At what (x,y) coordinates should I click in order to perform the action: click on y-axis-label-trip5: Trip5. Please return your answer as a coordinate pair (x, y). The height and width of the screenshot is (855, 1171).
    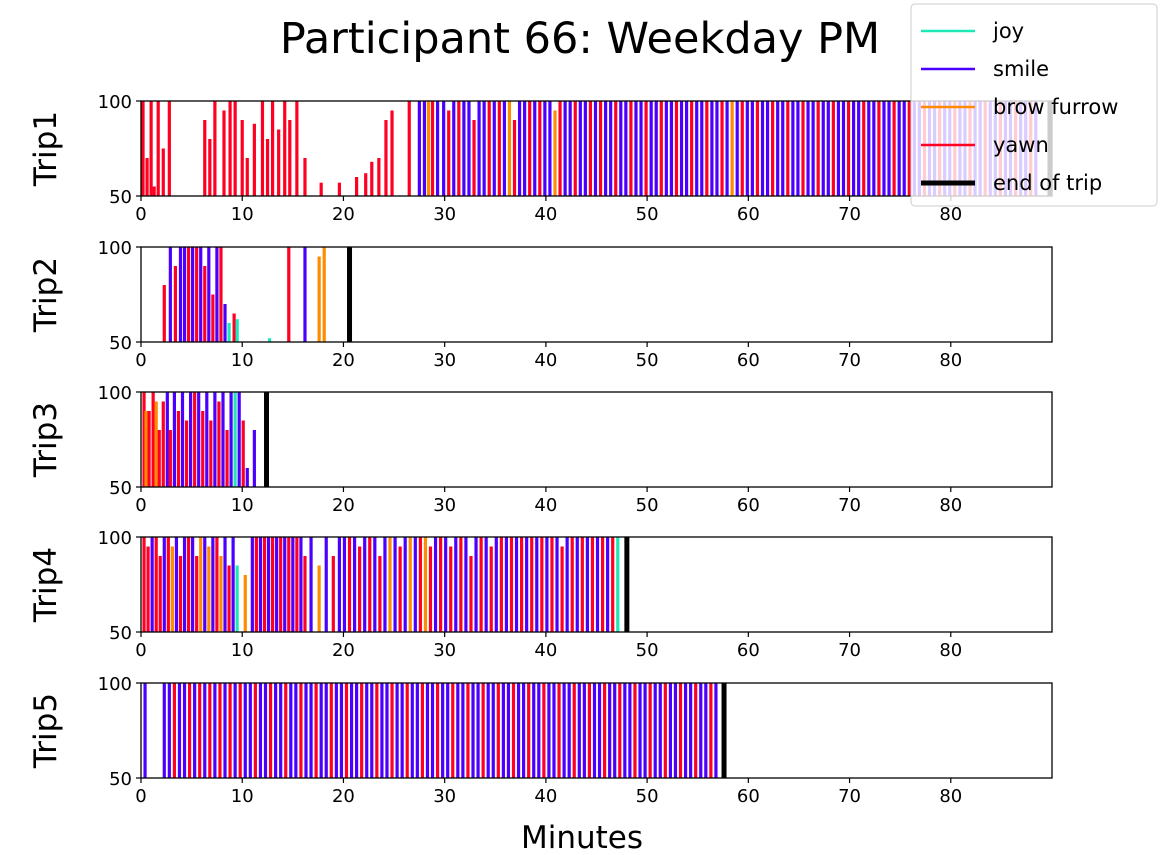
    Looking at the image, I should click on (46, 731).